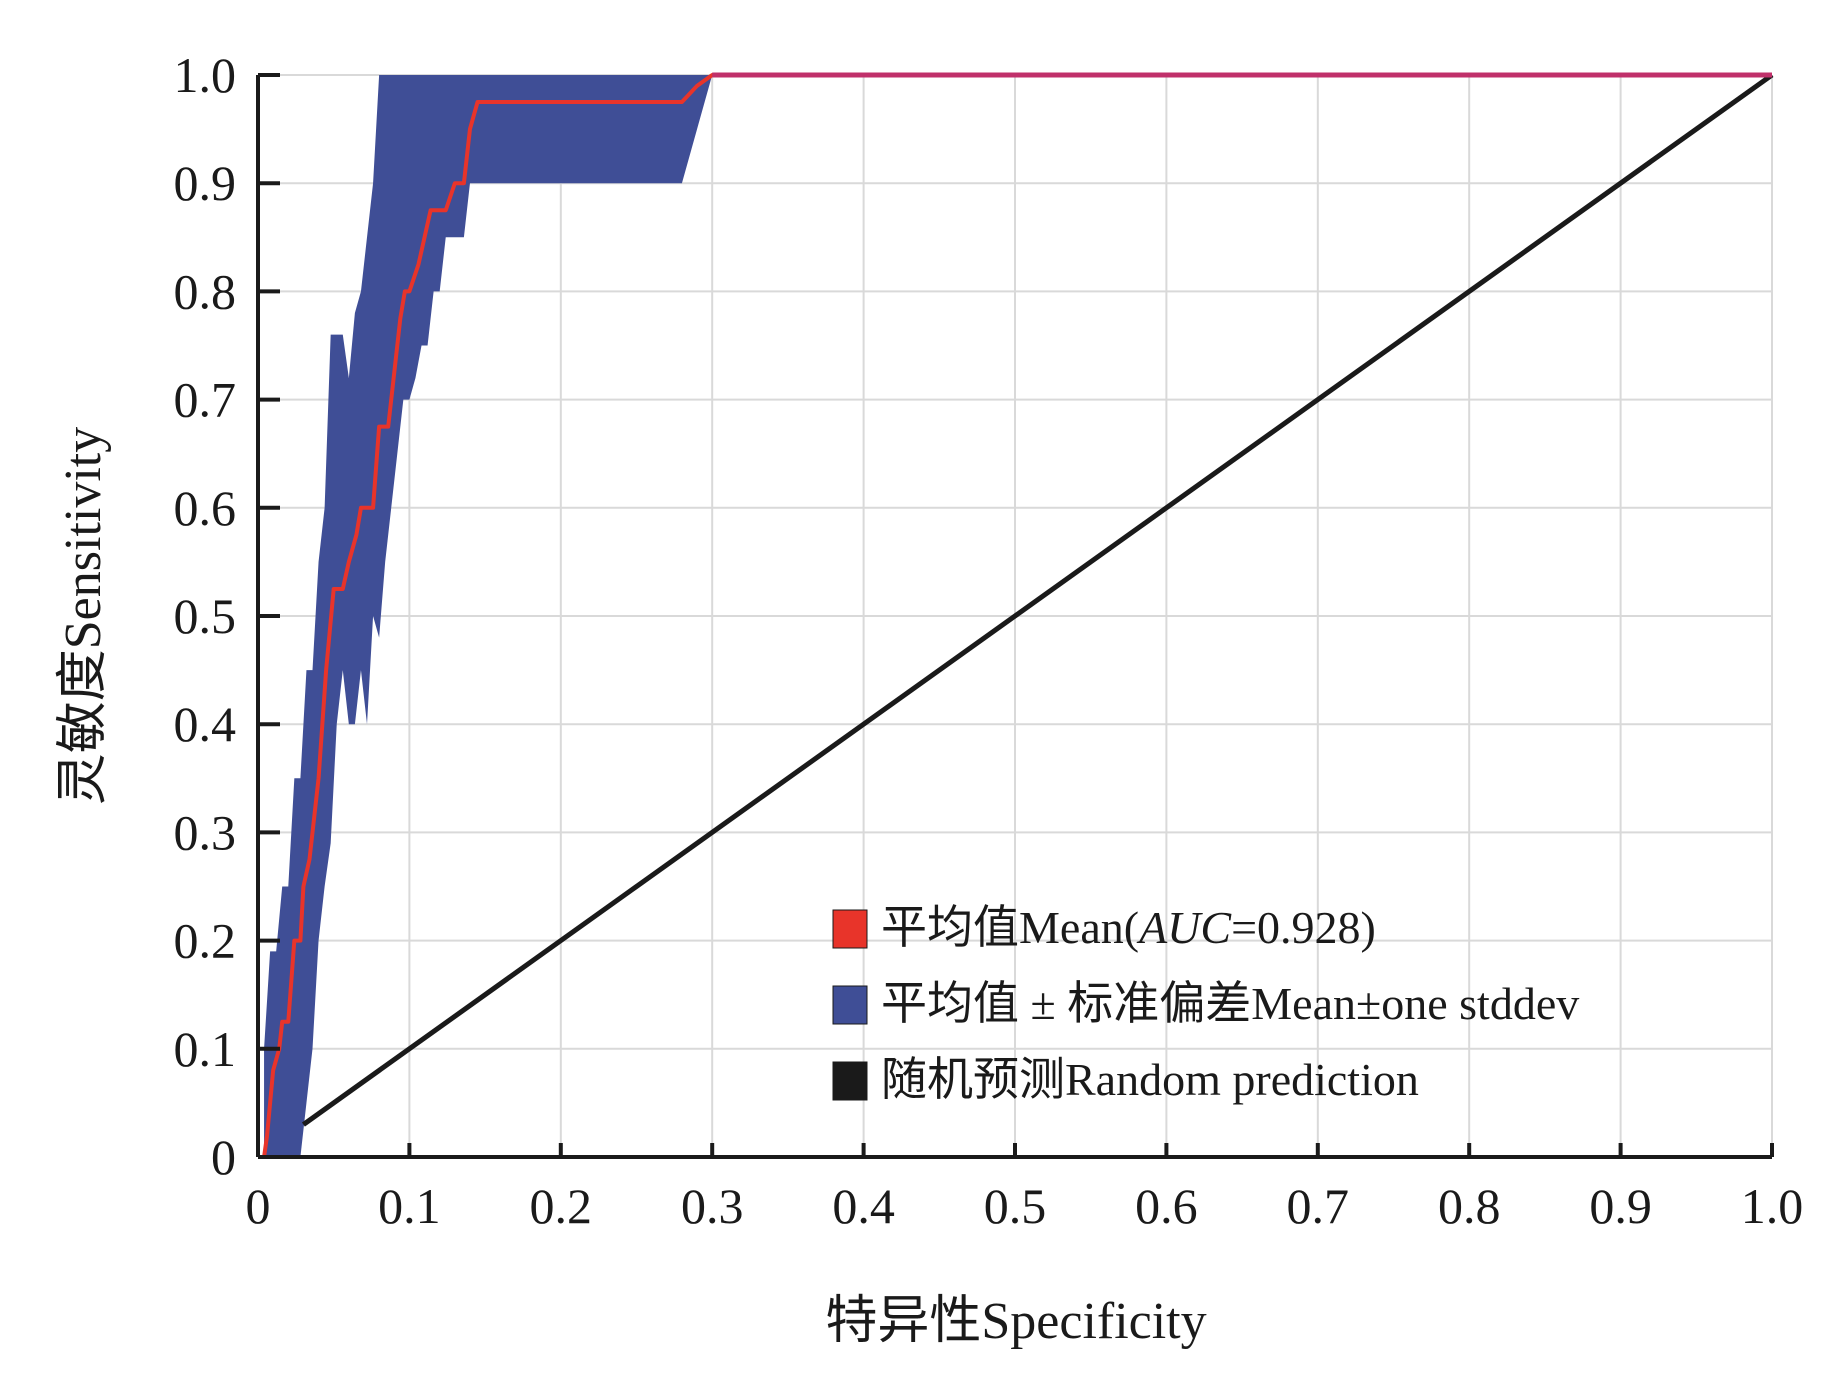 The height and width of the screenshot is (1374, 1843). Describe the element at coordinates (1184, 927) in the screenshot. I see `legend-label-italic: AUC` at that location.